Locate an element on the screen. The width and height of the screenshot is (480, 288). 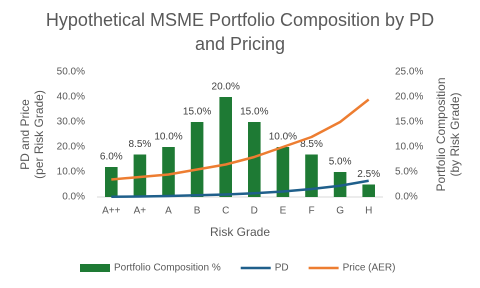
x-tick-label: E is located at coordinates (283, 211).